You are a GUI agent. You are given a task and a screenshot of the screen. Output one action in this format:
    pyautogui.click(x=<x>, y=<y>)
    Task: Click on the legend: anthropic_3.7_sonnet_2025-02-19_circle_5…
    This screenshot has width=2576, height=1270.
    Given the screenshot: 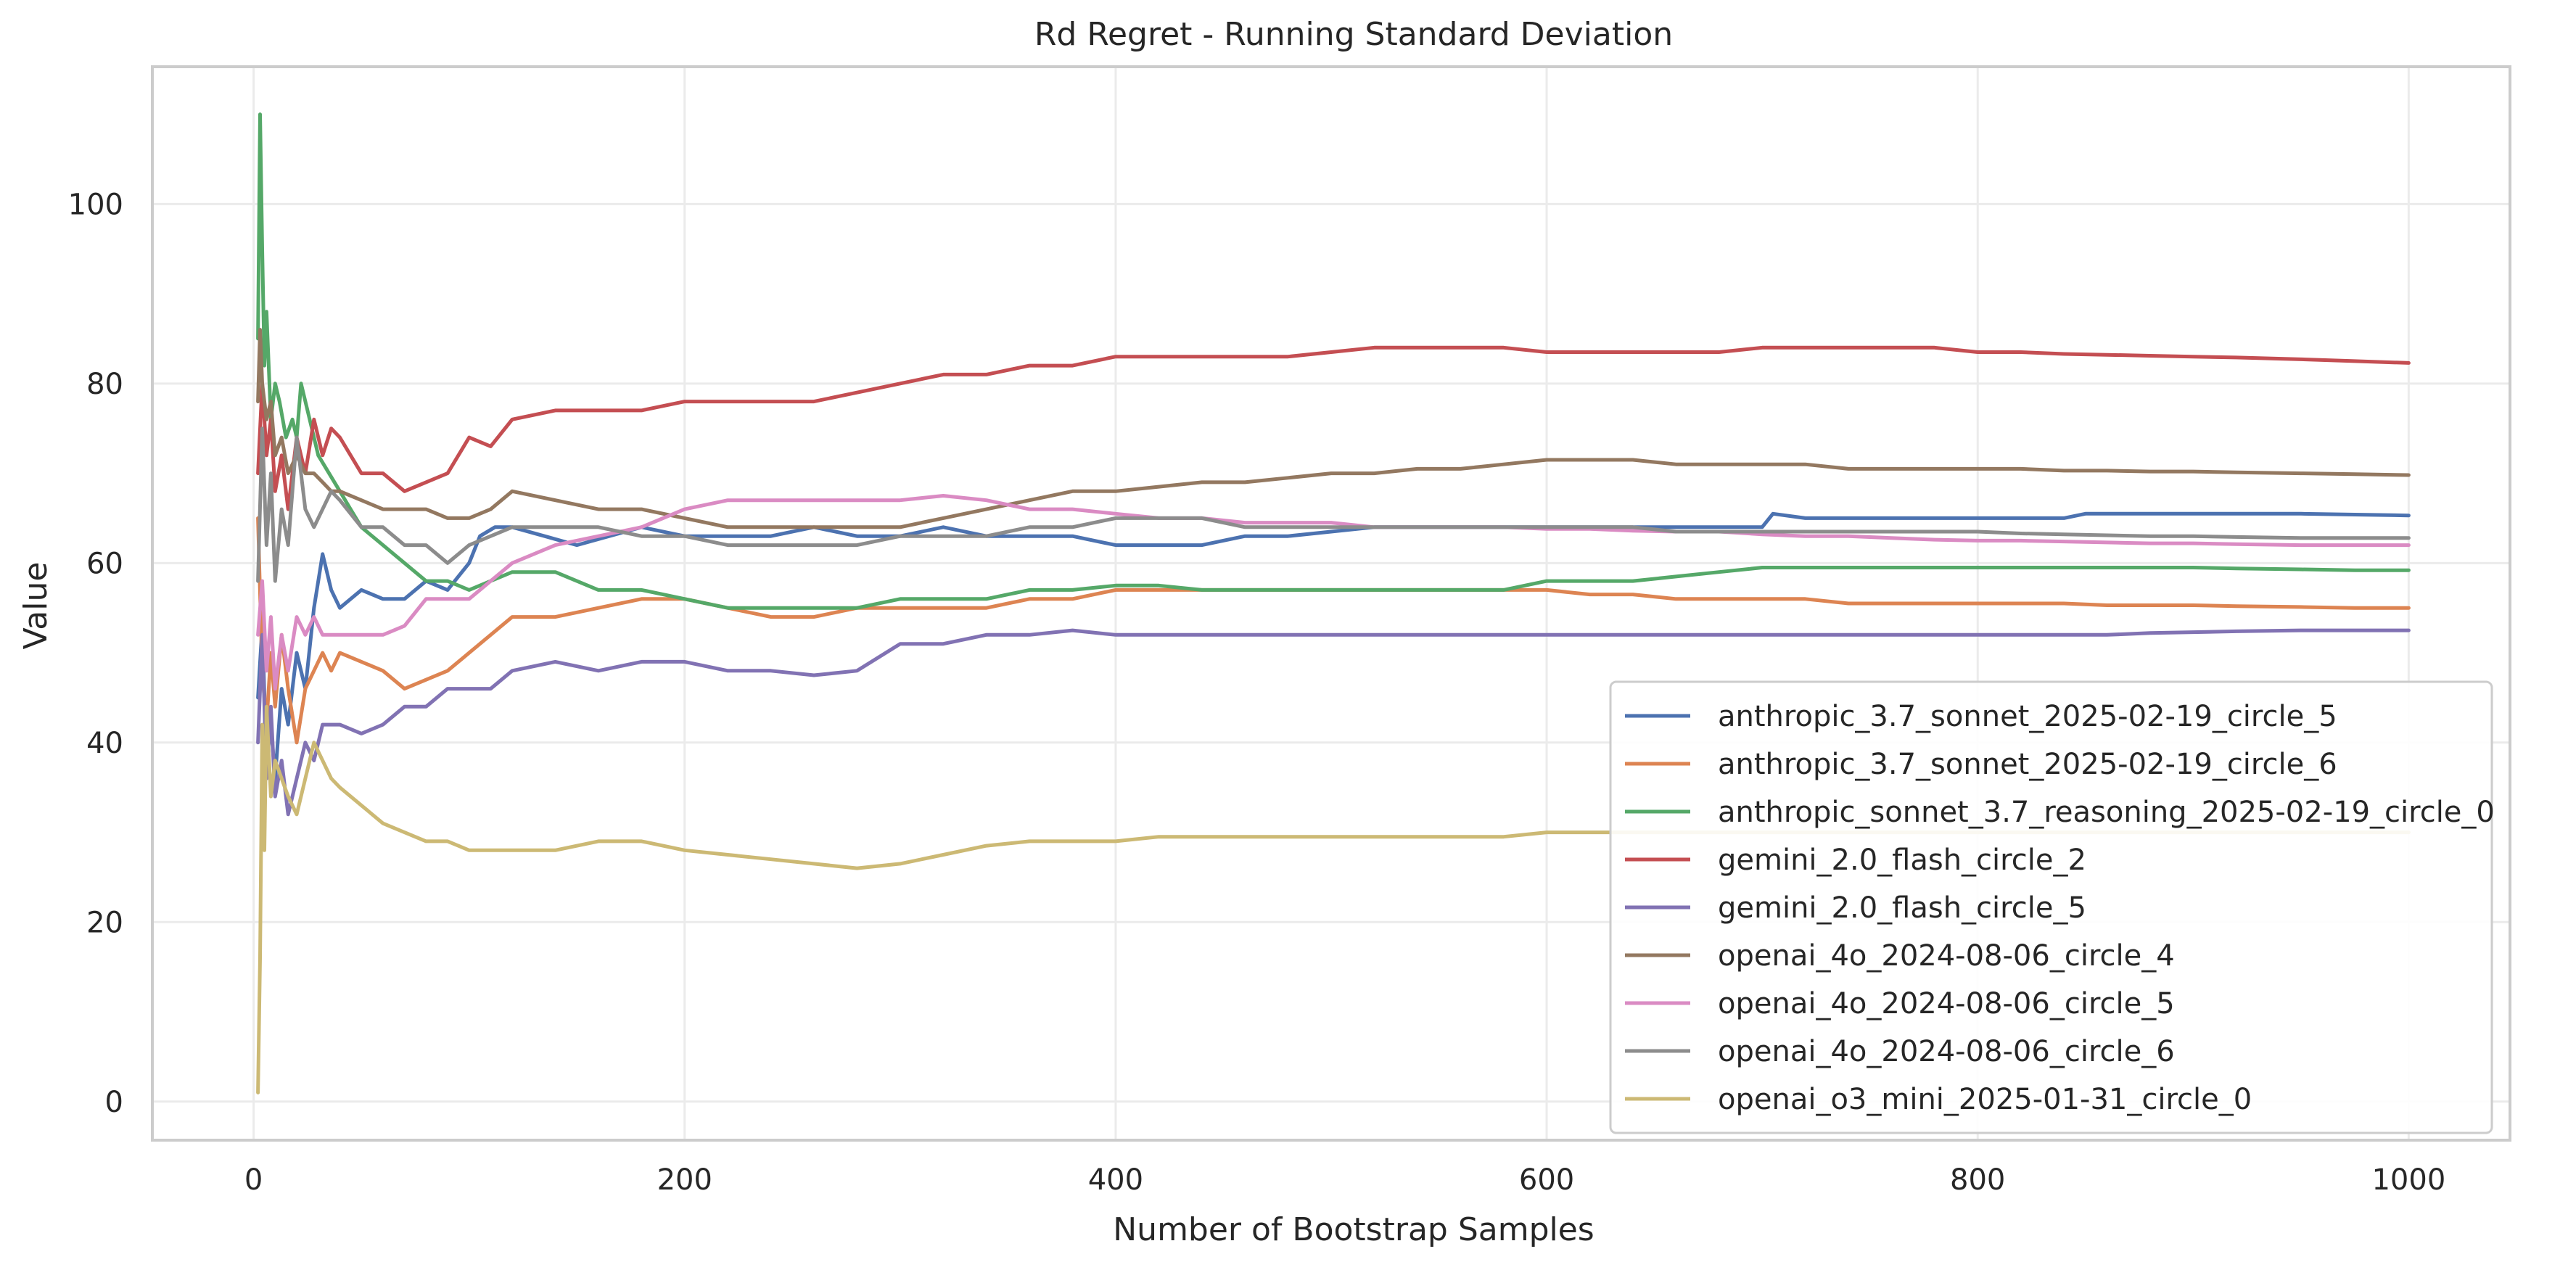 What is the action you would take?
    pyautogui.click(x=2052, y=907)
    